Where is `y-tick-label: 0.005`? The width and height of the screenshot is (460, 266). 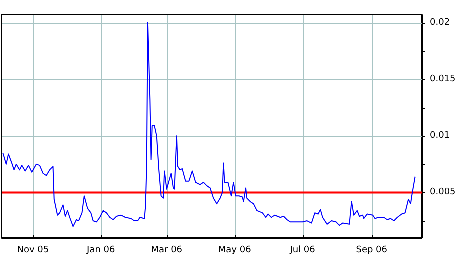
y-tick-label: 0.005 is located at coordinates (443, 193).